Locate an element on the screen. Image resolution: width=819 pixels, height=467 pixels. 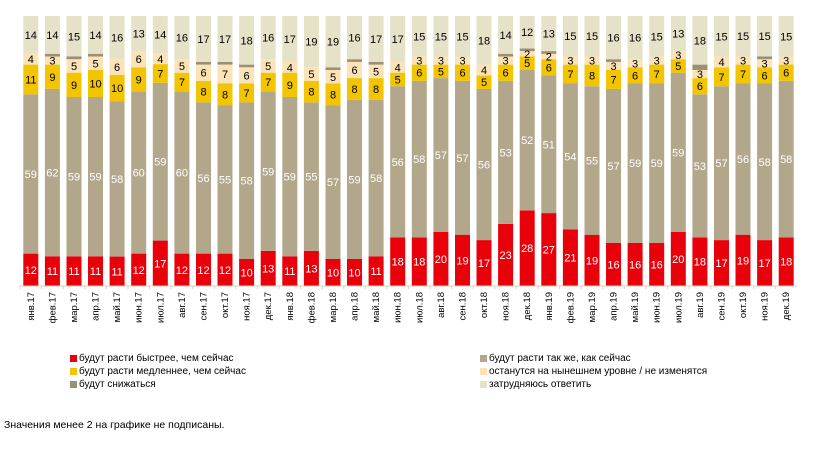
x-tick-label: апр.19 is located at coordinates (614, 306).